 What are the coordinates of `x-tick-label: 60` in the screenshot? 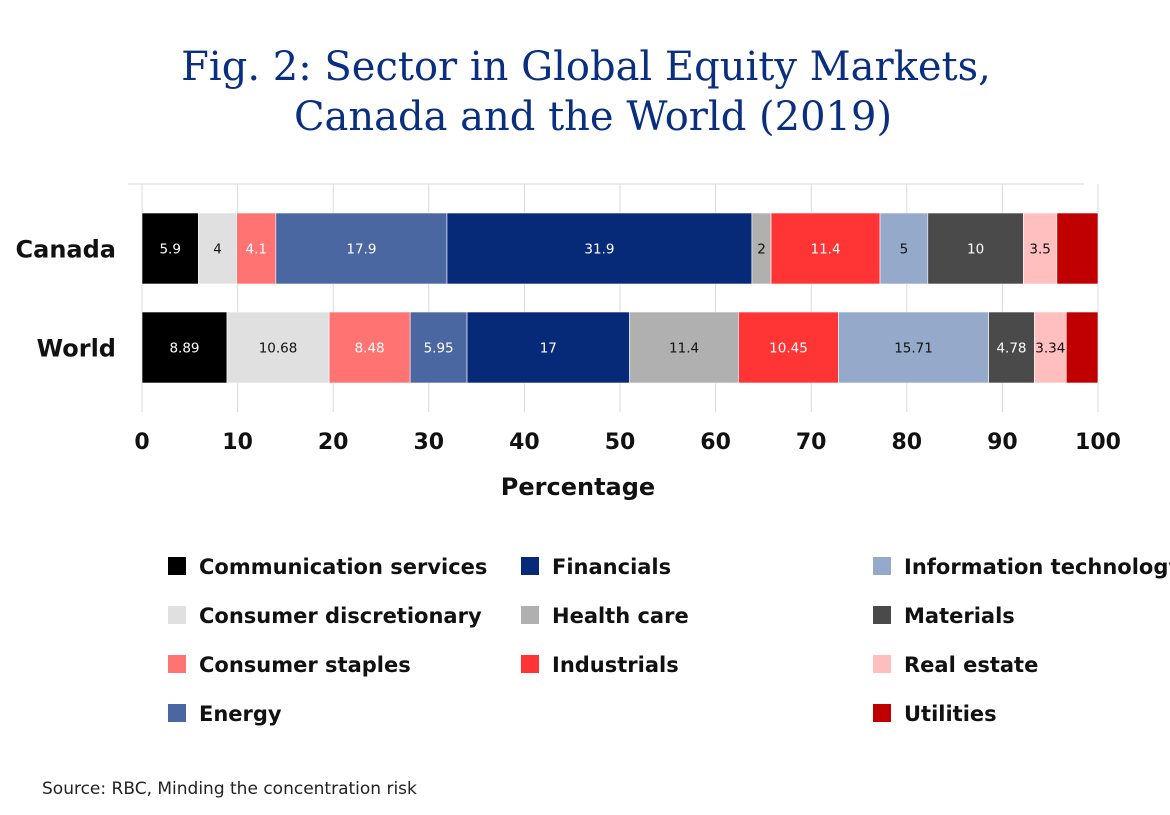 It's located at (715, 442).